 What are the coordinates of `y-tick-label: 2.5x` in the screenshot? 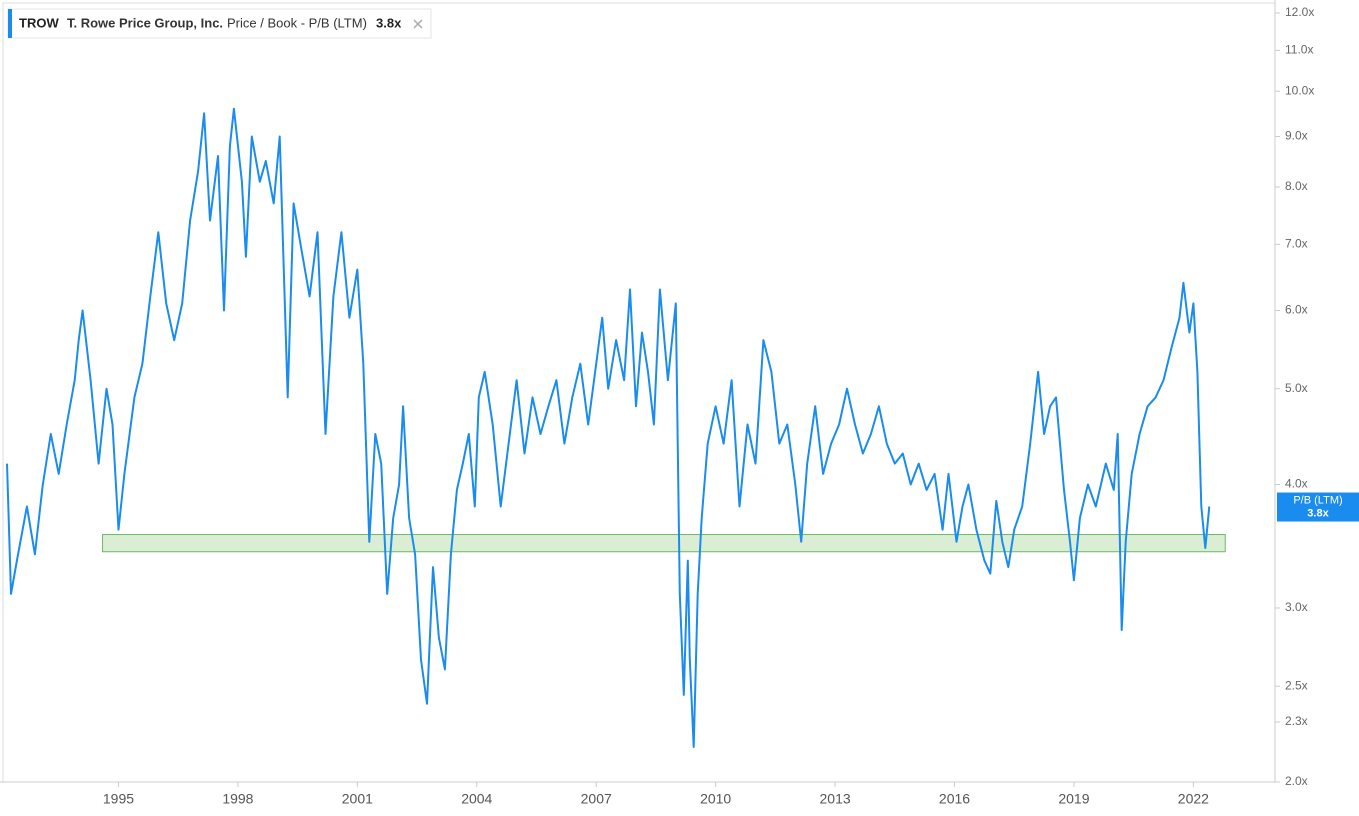 It's located at (1296, 685).